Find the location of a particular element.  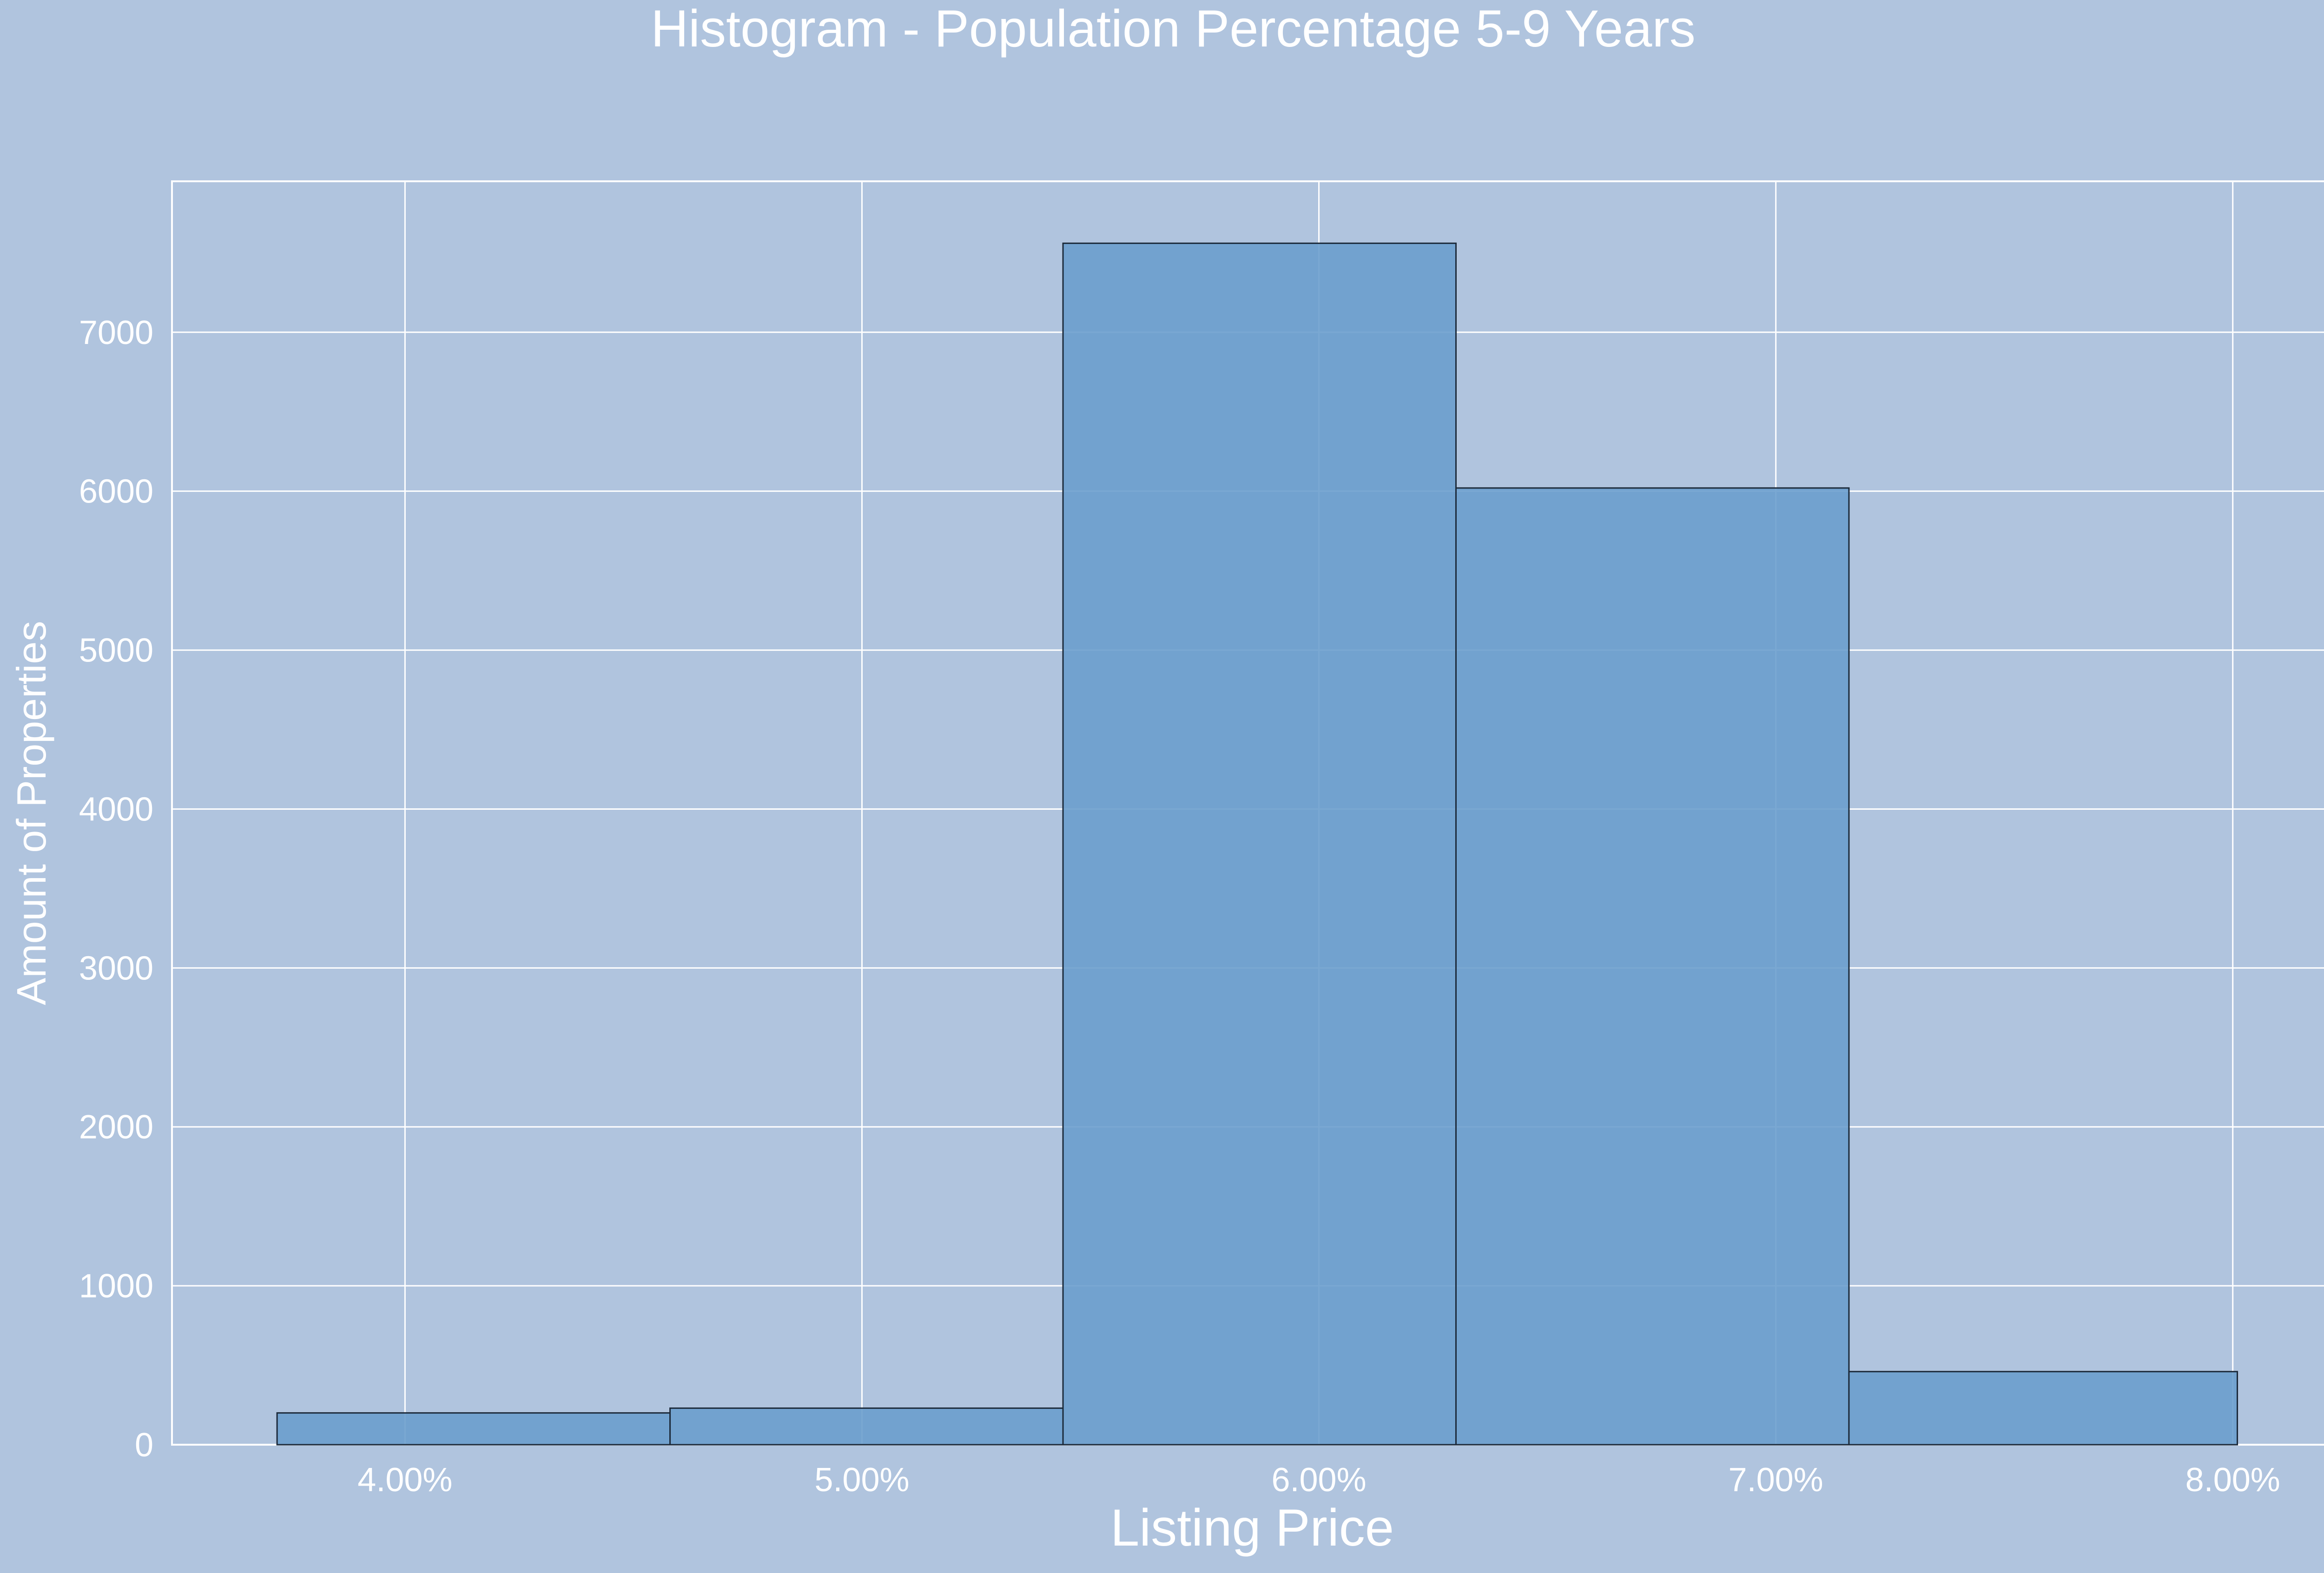

y-tick-label: 4000 is located at coordinates (116, 810).